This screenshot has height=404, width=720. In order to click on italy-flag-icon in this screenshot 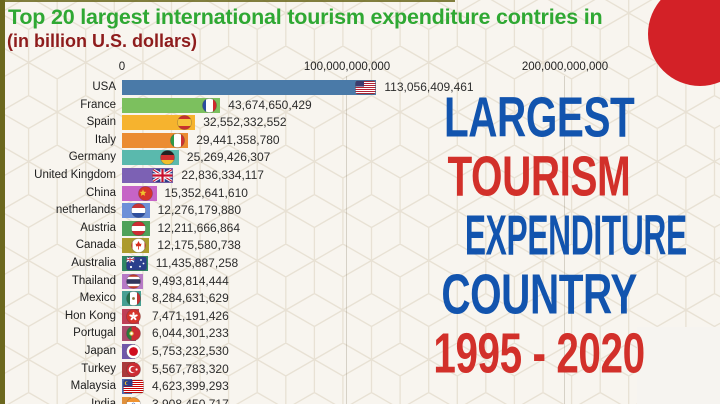, I will do `click(177, 140)`.